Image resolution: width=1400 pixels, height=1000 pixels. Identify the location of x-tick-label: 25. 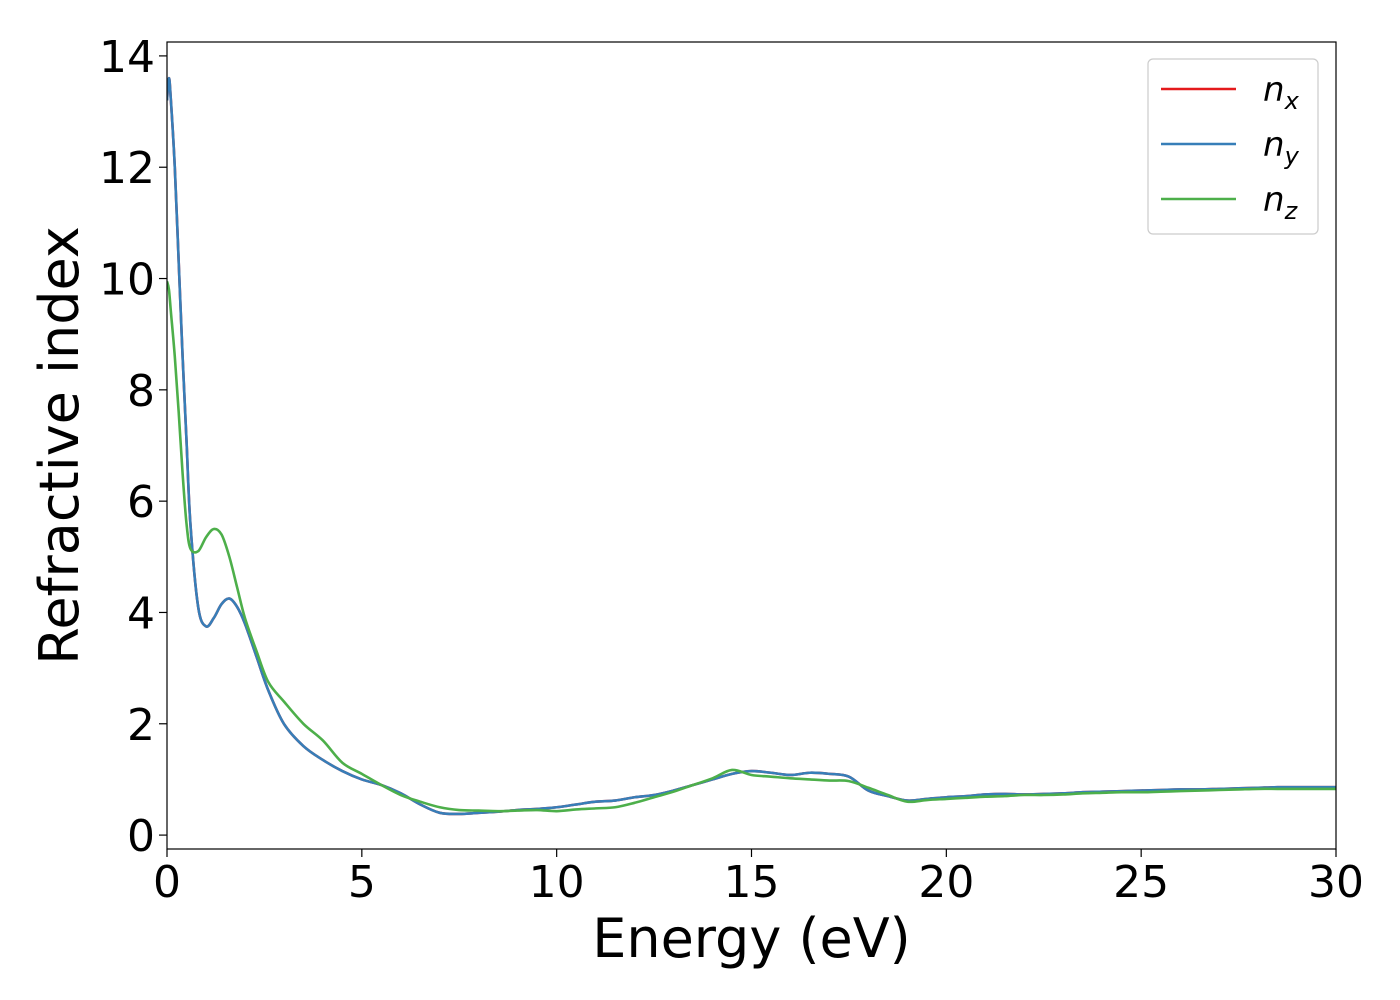
(1141, 882).